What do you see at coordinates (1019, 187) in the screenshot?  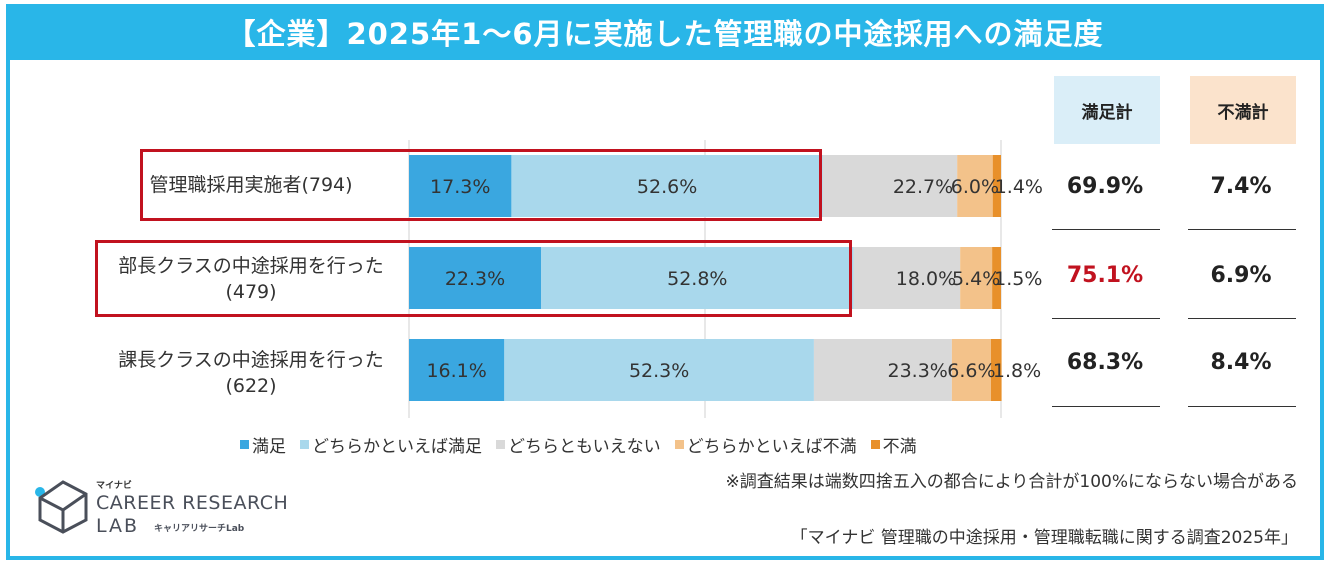 I see `data-label-row0-series4: 1.4%` at bounding box center [1019, 187].